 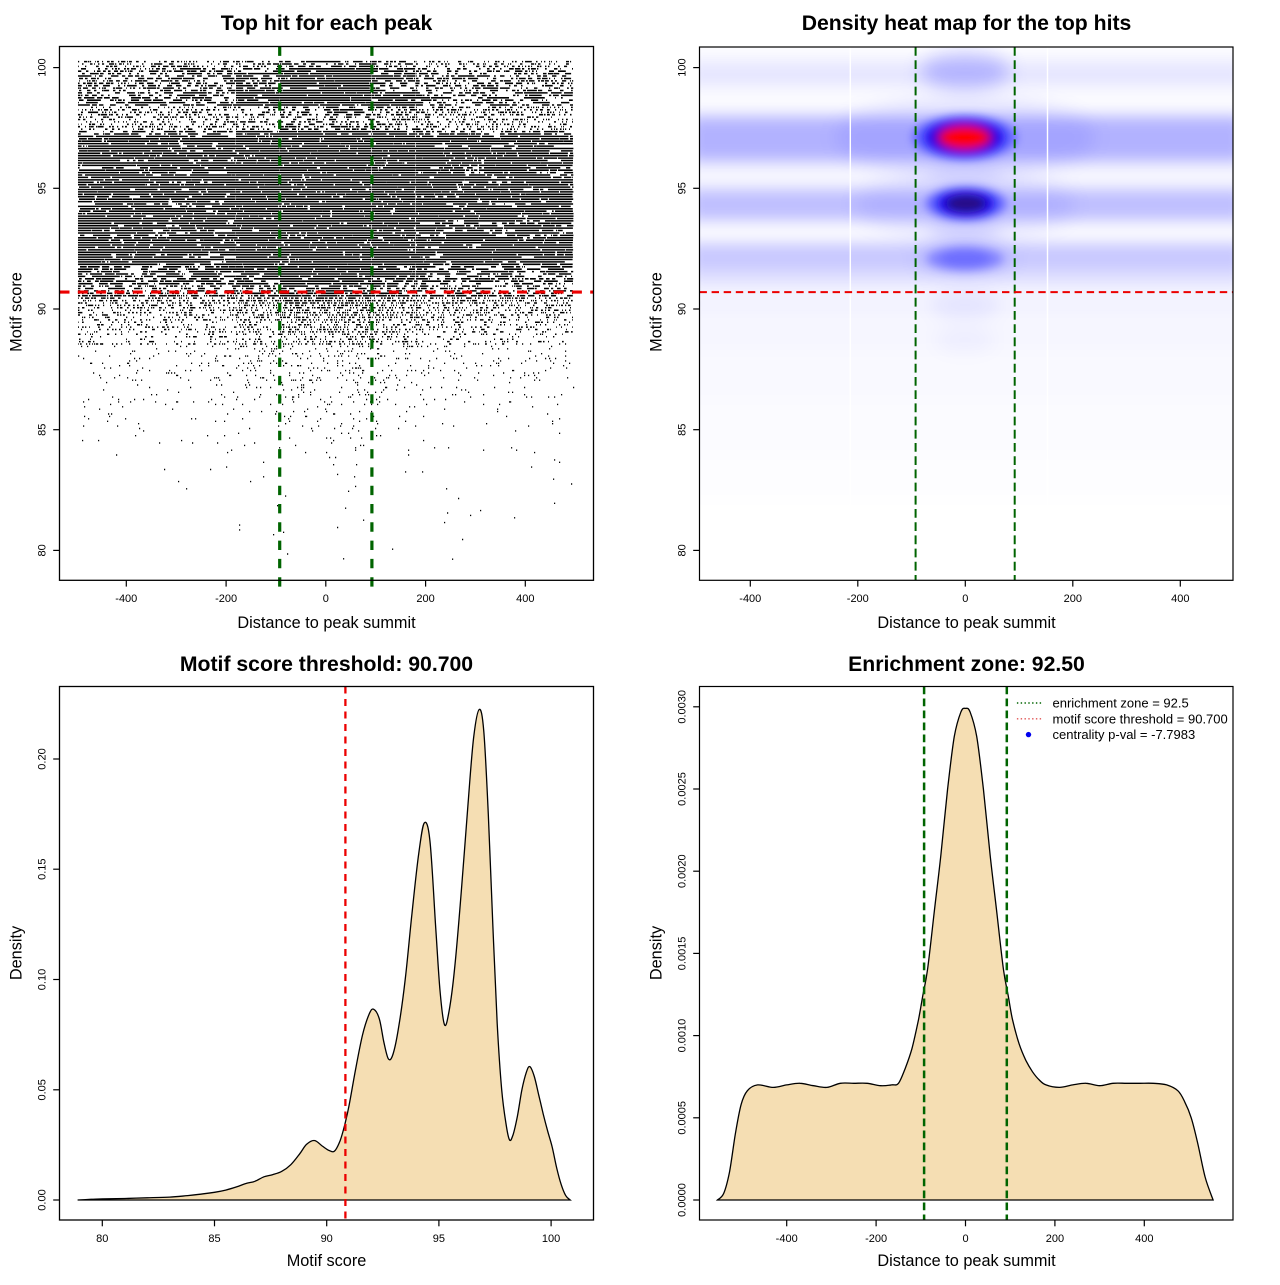 I want to click on svg-text: Enrichment zone: 92.50, so click(x=966, y=664).